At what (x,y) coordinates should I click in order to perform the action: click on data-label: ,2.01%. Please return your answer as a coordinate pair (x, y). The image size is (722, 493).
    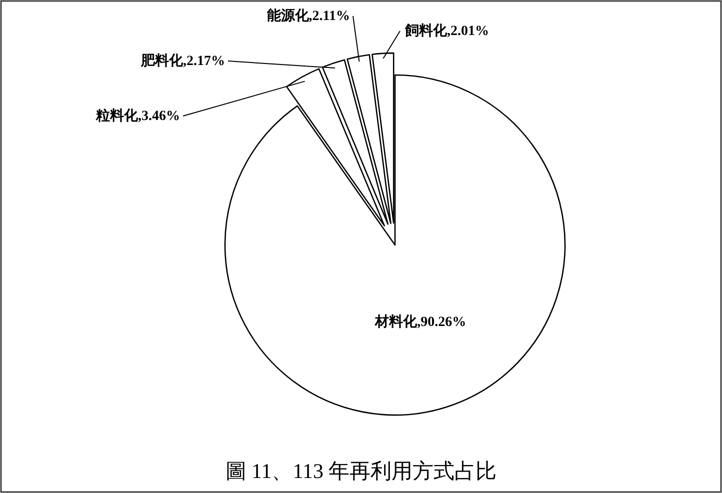
    Looking at the image, I should click on (468, 31).